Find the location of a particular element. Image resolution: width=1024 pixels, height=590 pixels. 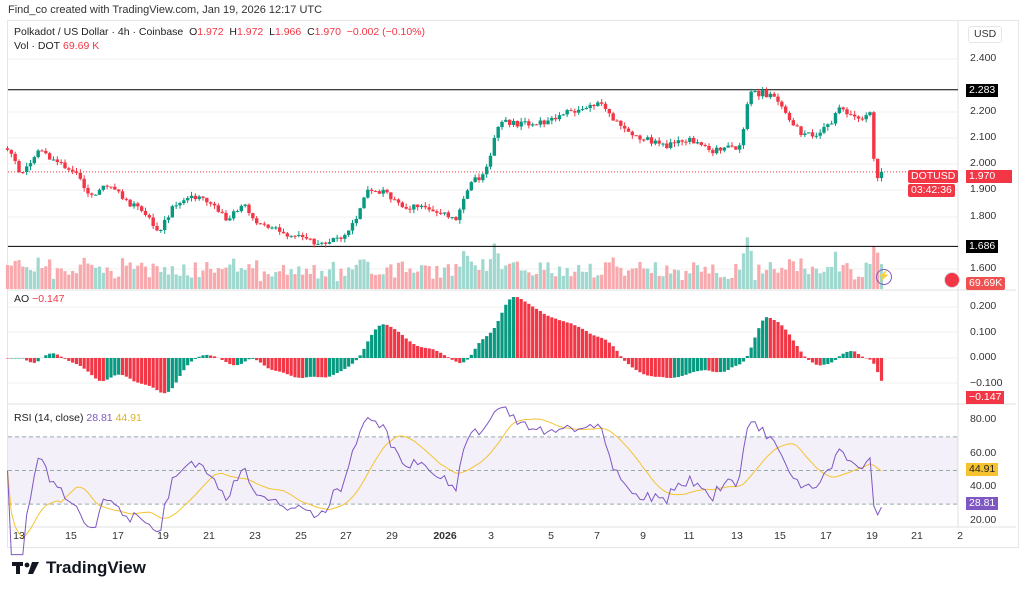

price-axis-label: 2.000 is located at coordinates (983, 163).